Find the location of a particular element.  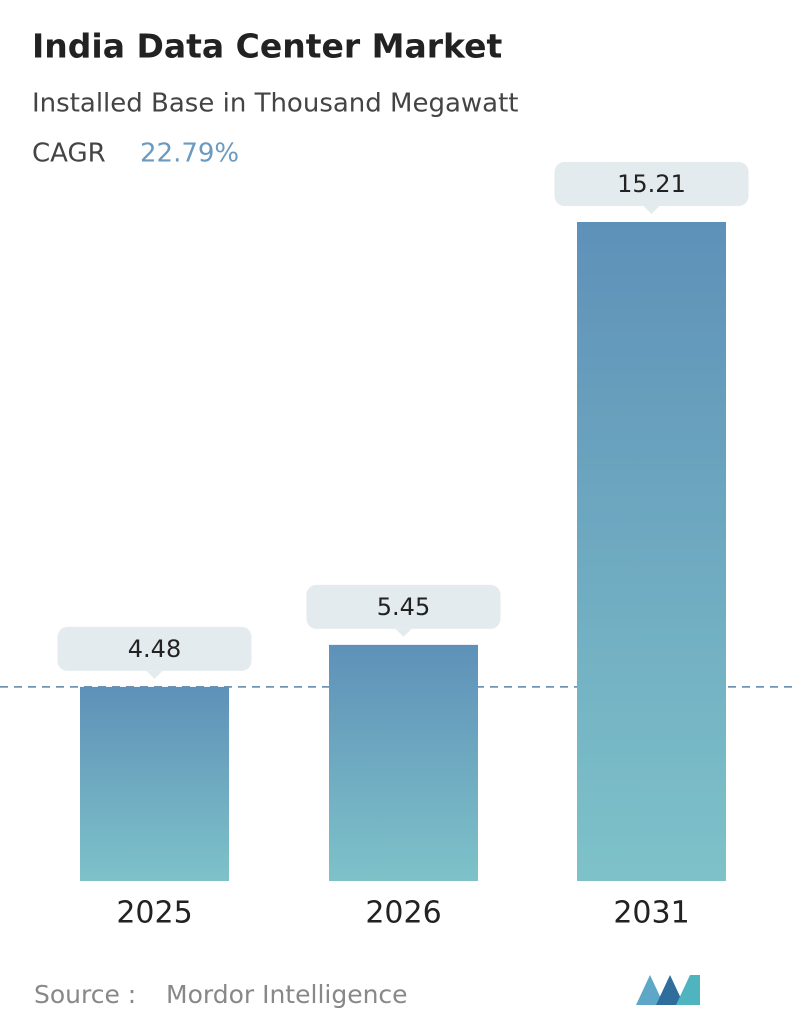

source: Mordor Intelligence is located at coordinates (287, 994).